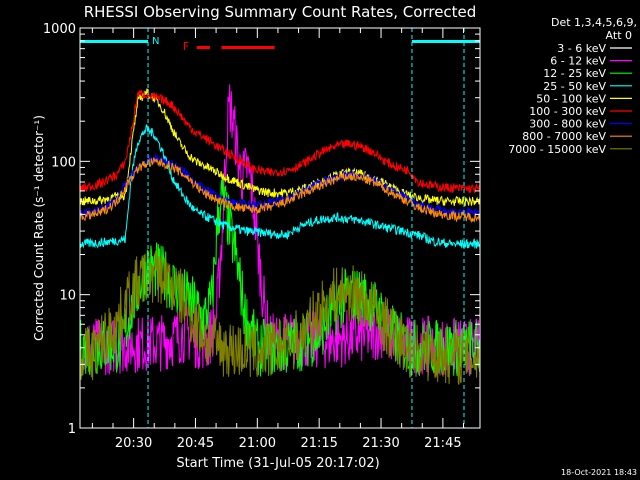  What do you see at coordinates (571, 98) in the screenshot?
I see `legend-entry-label: 50 - 100 keV` at bounding box center [571, 98].